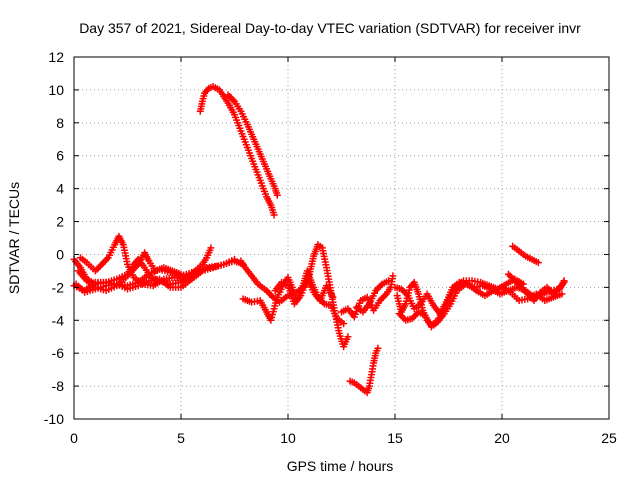 The height and width of the screenshot is (480, 640). Describe the element at coordinates (60, 222) in the screenshot. I see `y-tick-label: 2` at that location.